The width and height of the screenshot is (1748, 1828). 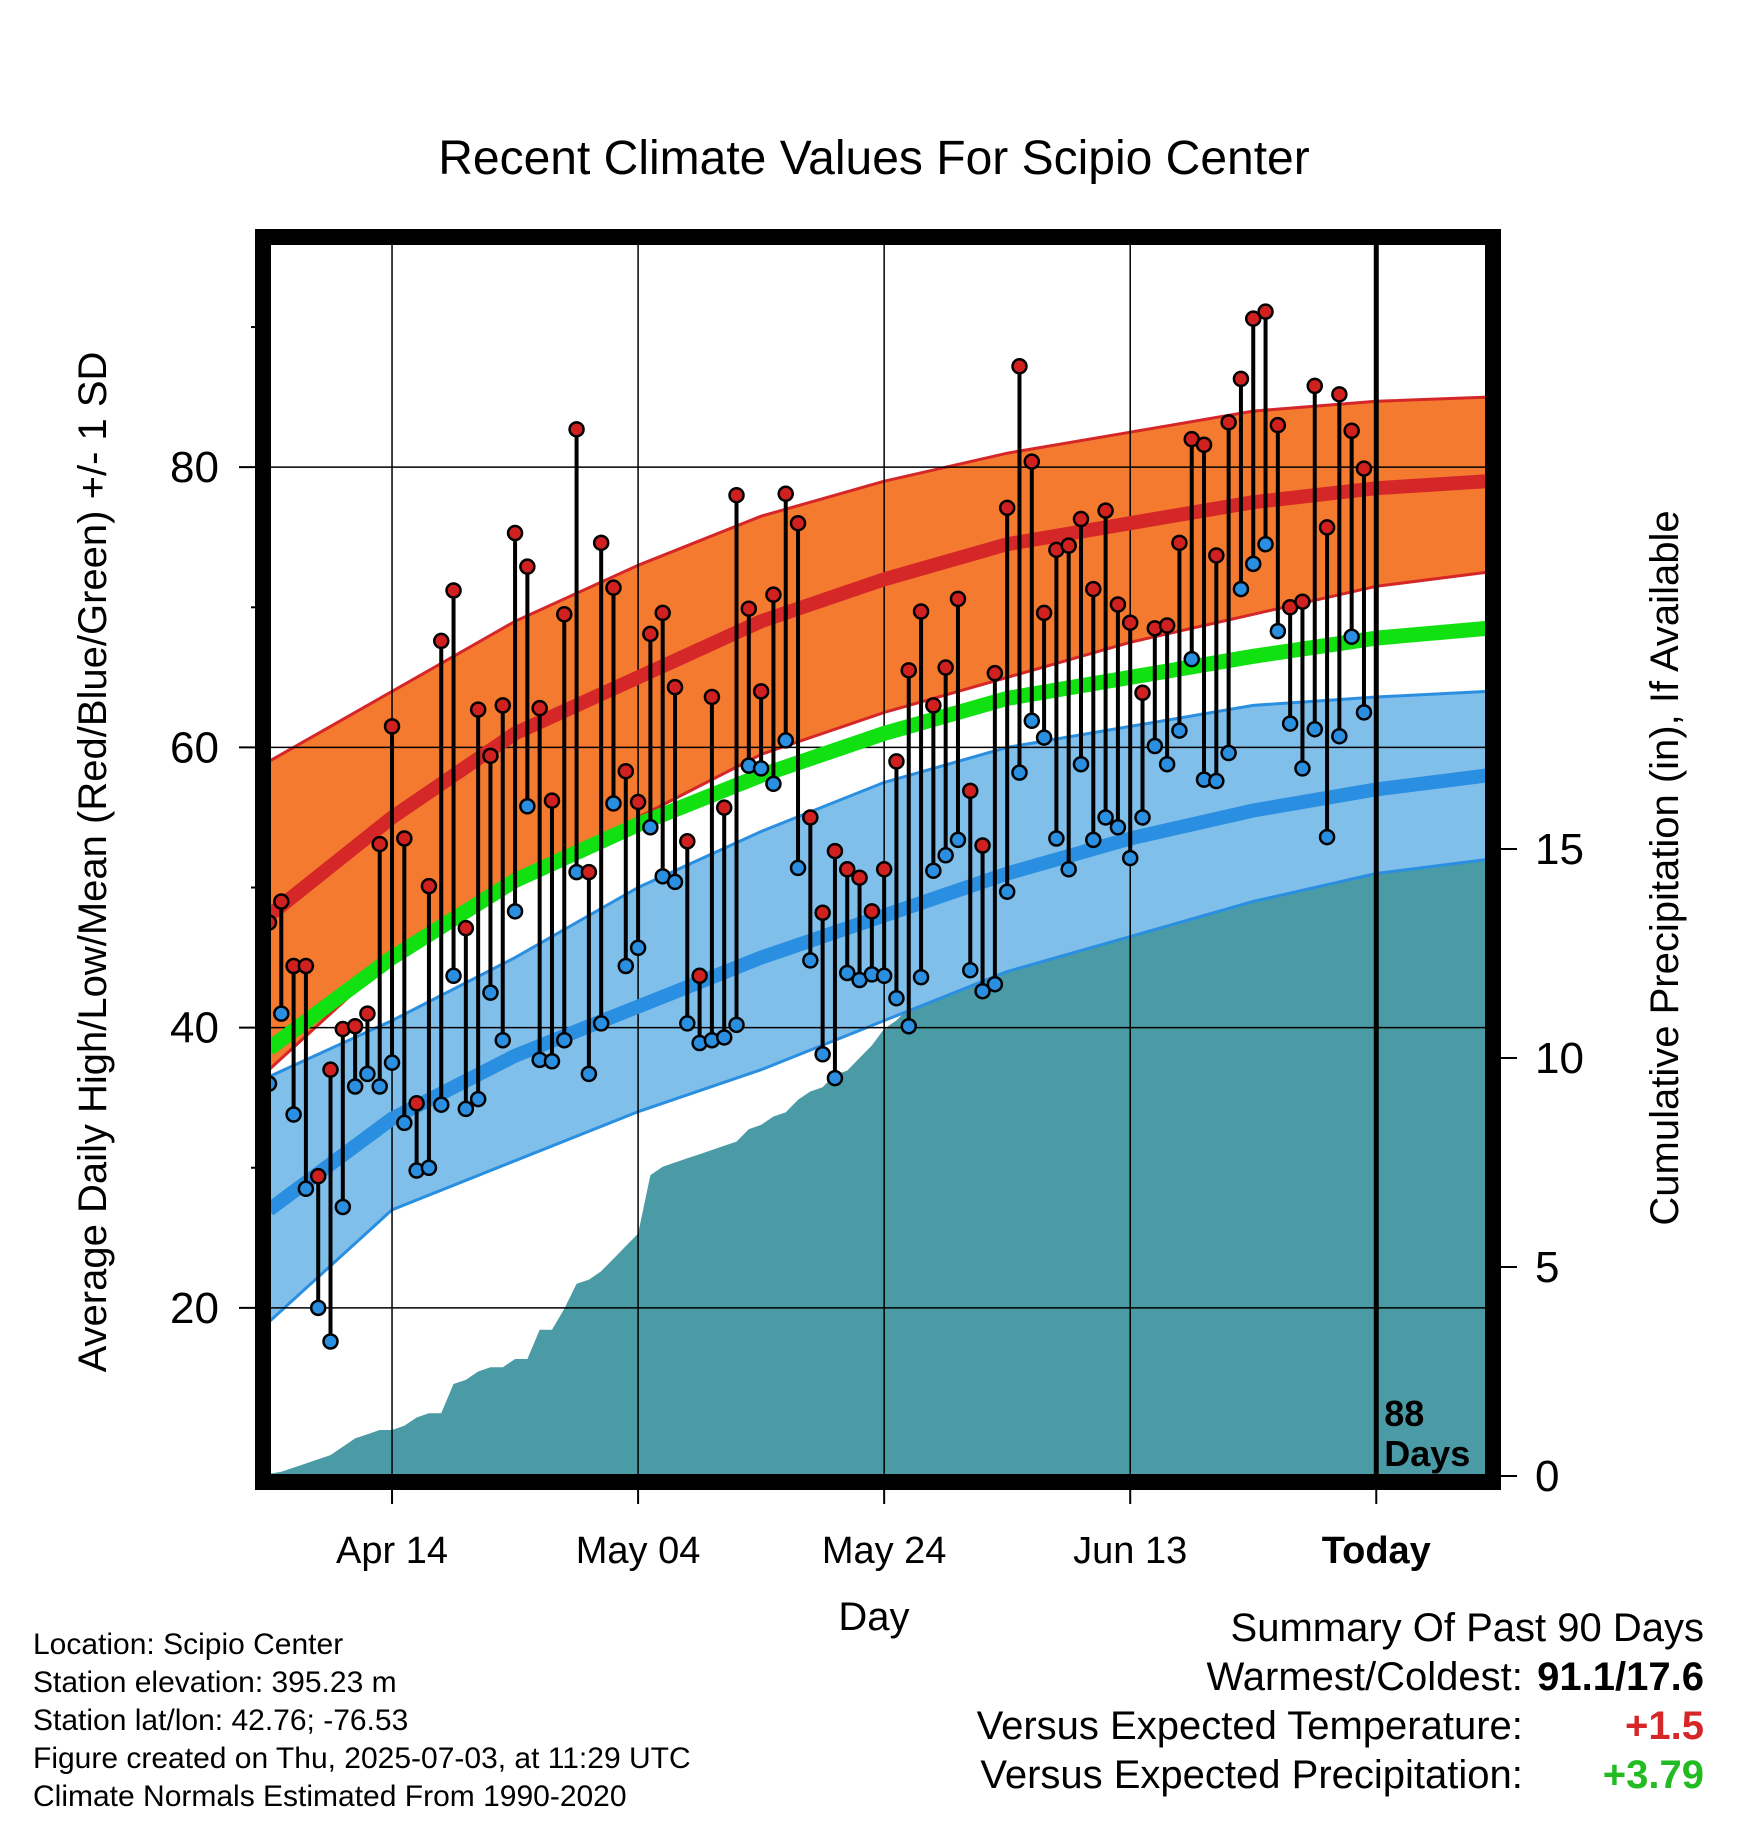 I want to click on x-tick-label: May 24, so click(x=884, y=1551).